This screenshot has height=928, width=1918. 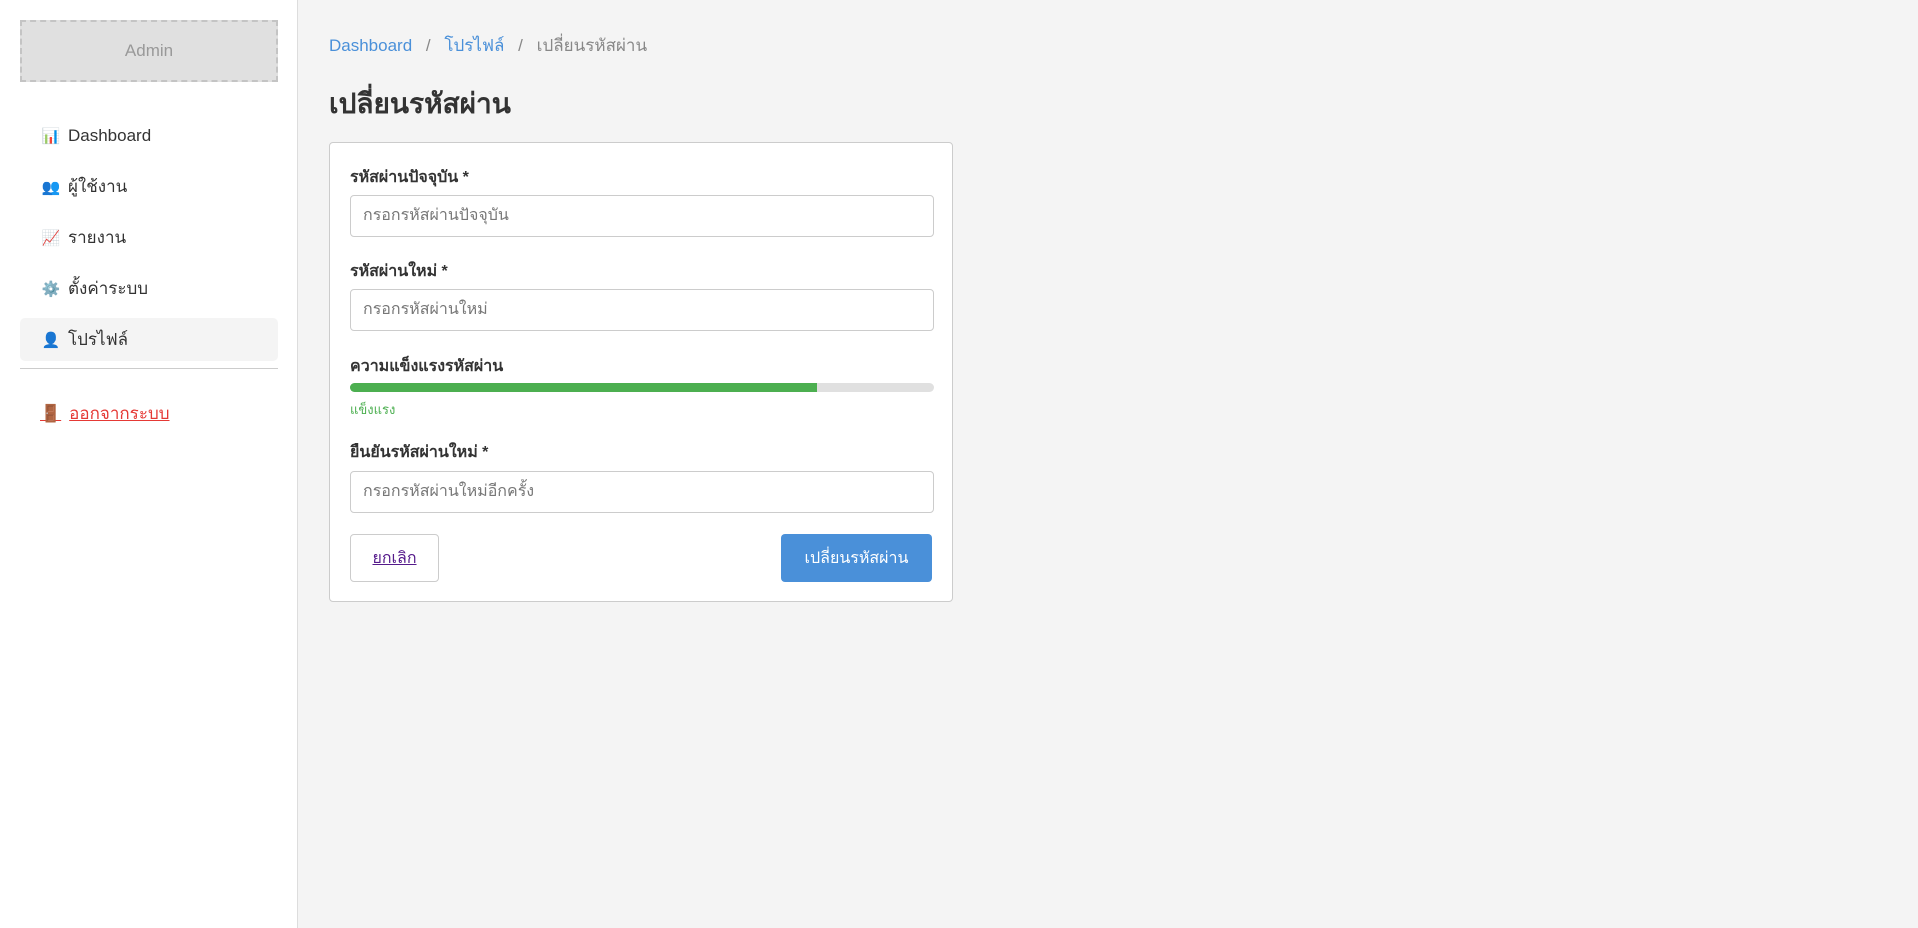 I want to click on breadcrumb: Dashboard / โปรไฟล์ / เปลี่ยนรหัสผ่าน, so click(x=488, y=45).